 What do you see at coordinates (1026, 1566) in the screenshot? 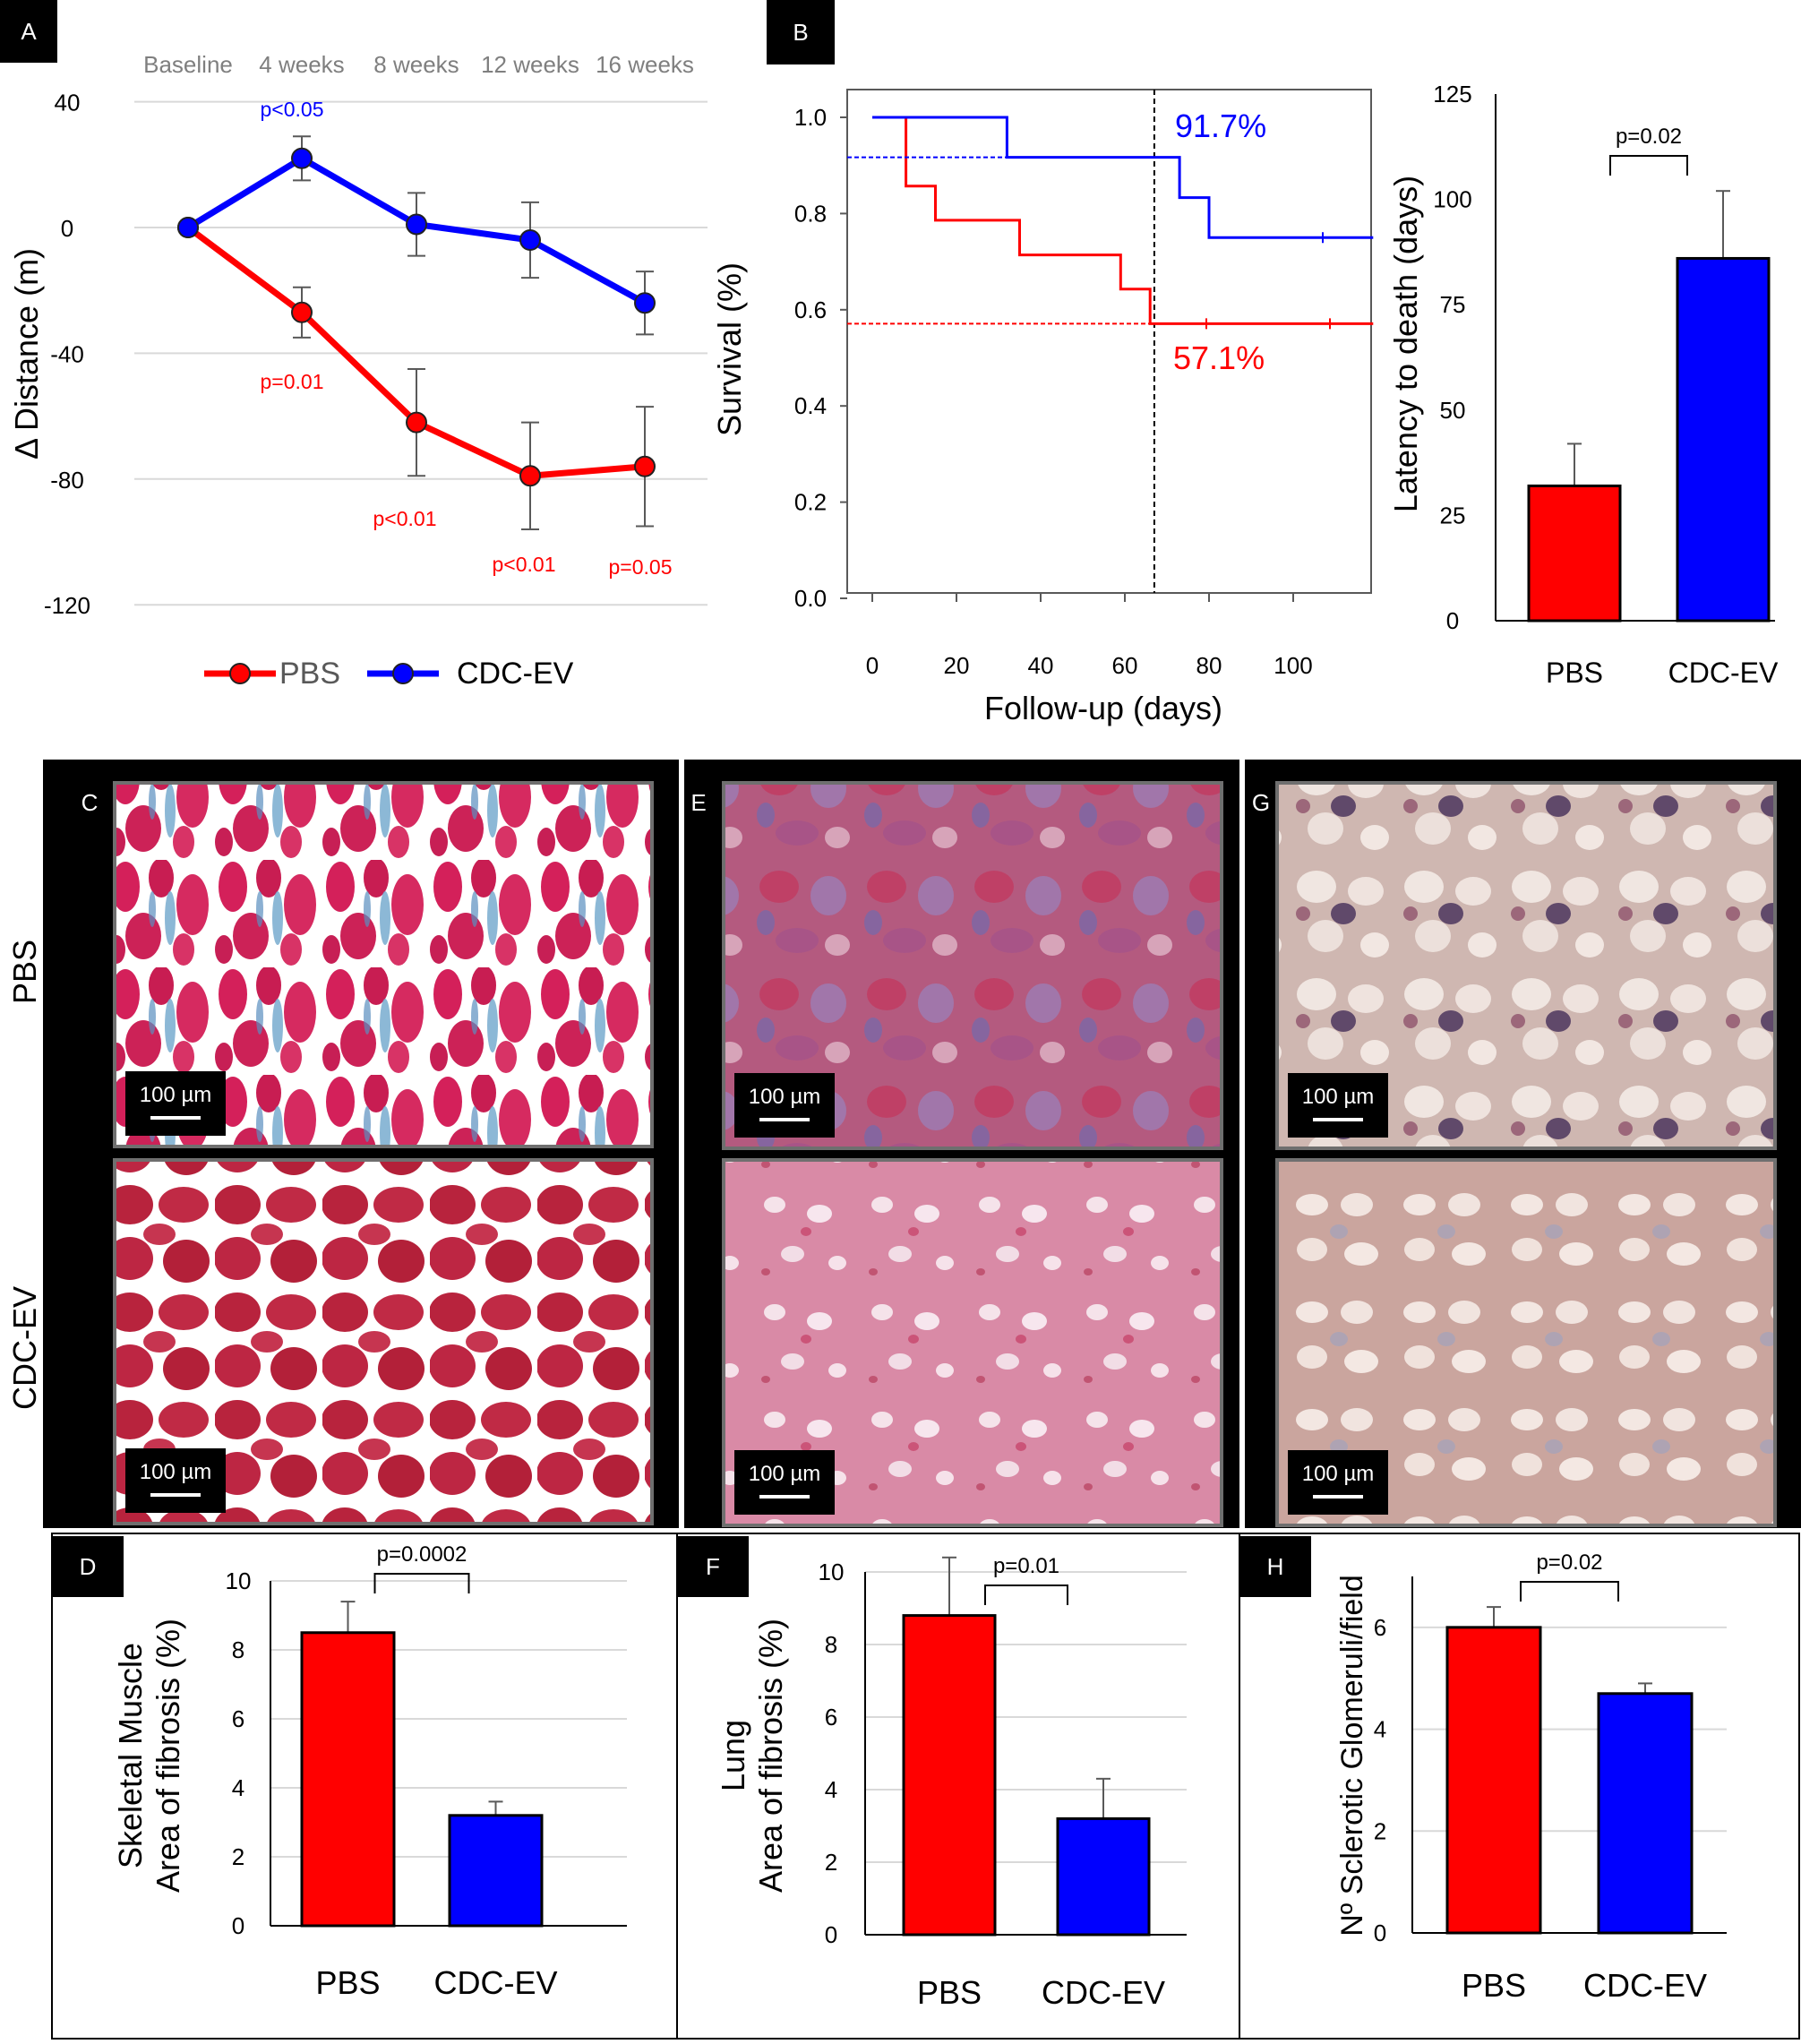
I see `p-value-label: p=0.01` at bounding box center [1026, 1566].